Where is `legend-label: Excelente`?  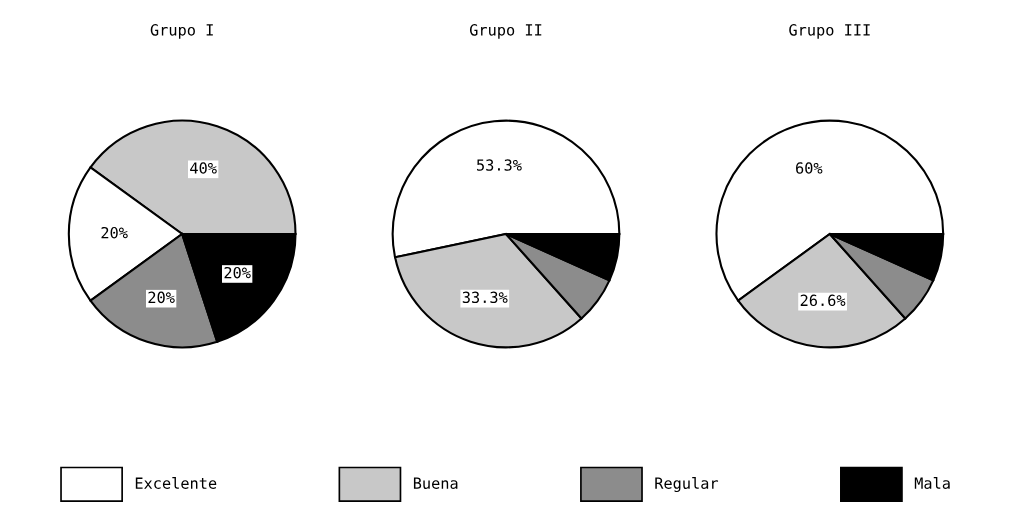 legend-label: Excelente is located at coordinates (176, 483).